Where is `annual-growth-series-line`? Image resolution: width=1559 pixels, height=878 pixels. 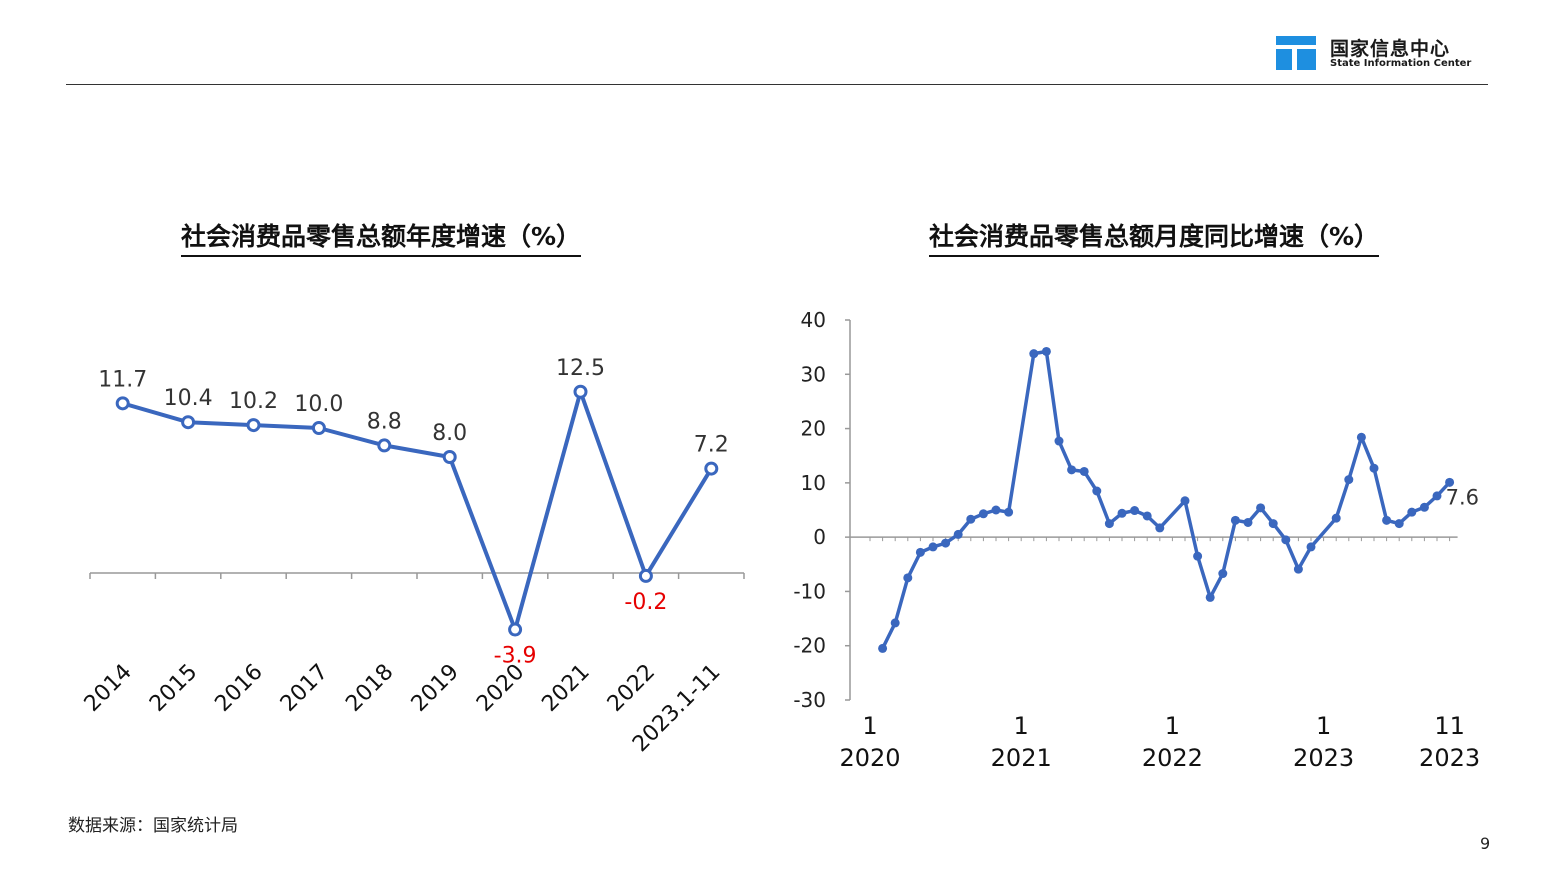
annual-growth-series-line is located at coordinates (418, 510).